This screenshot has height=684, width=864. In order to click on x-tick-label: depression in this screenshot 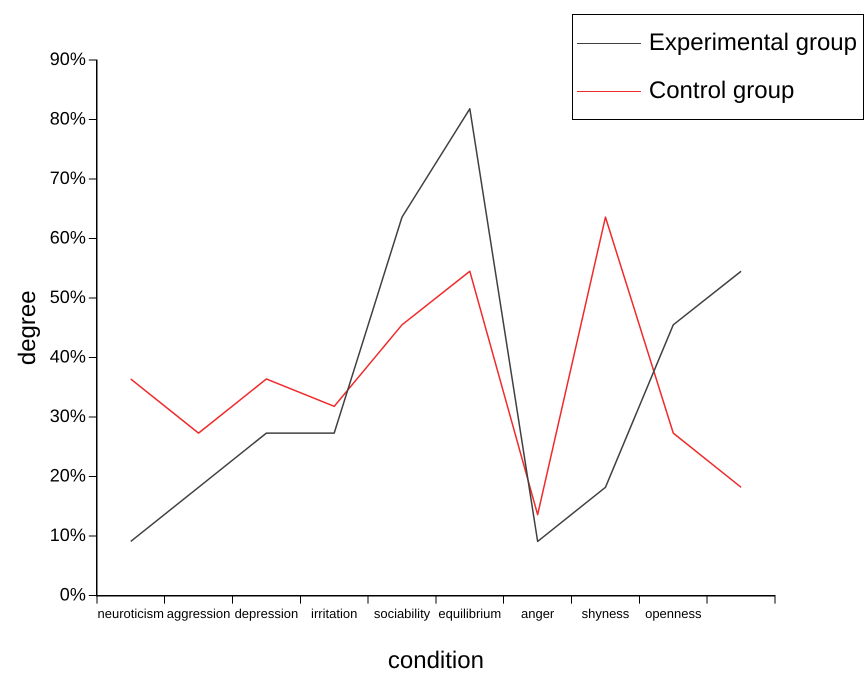, I will do `click(266, 613)`.